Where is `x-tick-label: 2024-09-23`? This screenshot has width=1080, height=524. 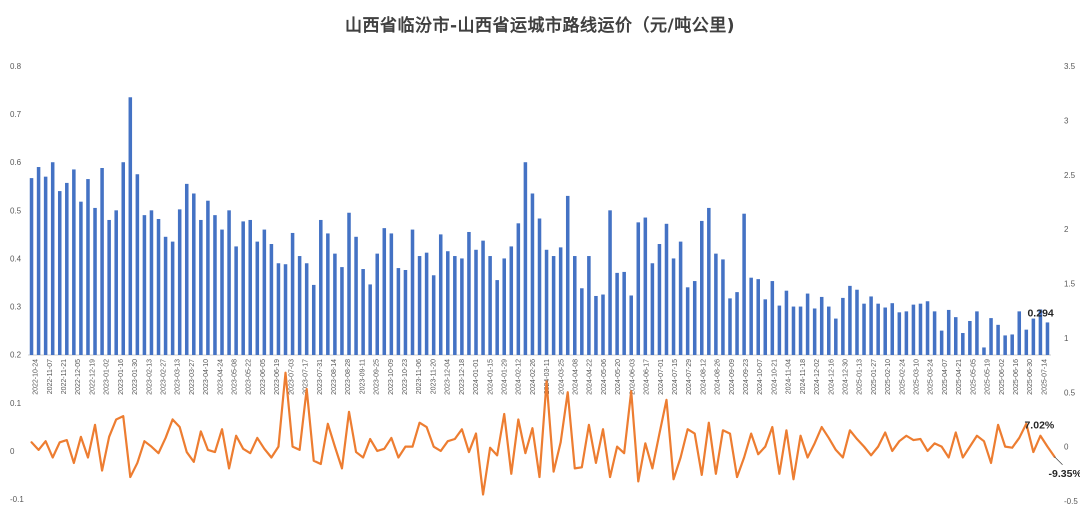
x-tick-label: 2024-09-23 is located at coordinates (746, 377).